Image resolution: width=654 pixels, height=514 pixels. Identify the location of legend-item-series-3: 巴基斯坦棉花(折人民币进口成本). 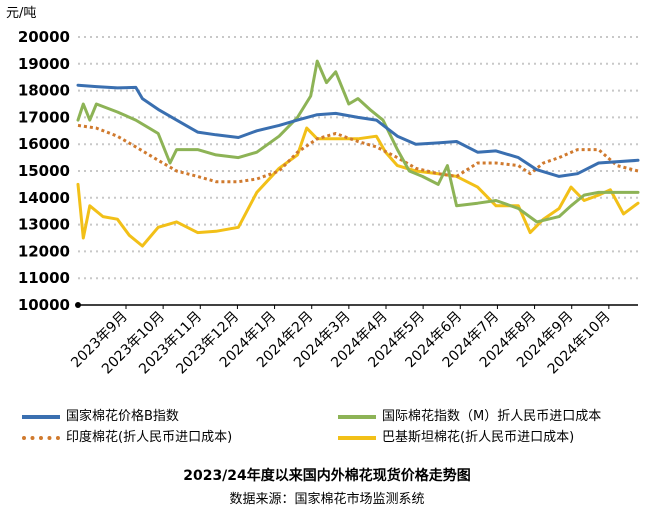
(456, 438).